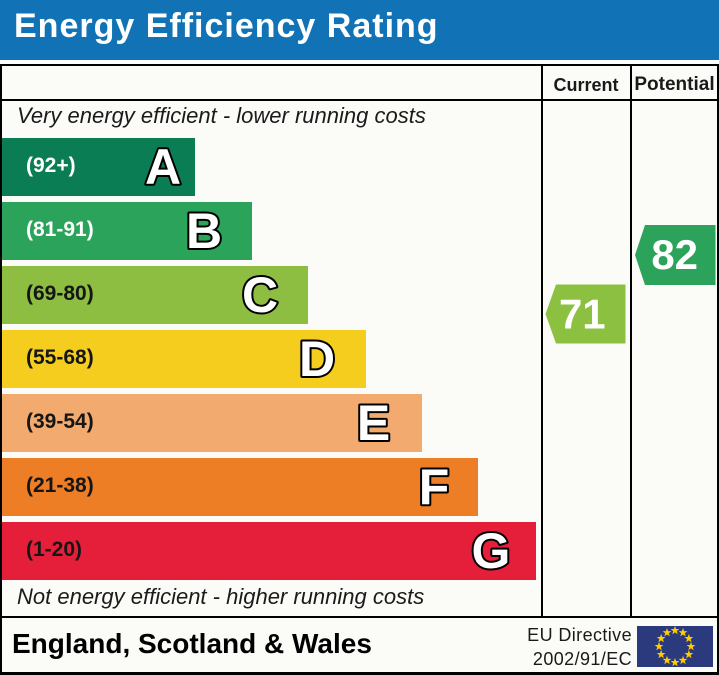 This screenshot has width=719, height=675. What do you see at coordinates (674, 254) in the screenshot?
I see `svg-text: 82` at bounding box center [674, 254].